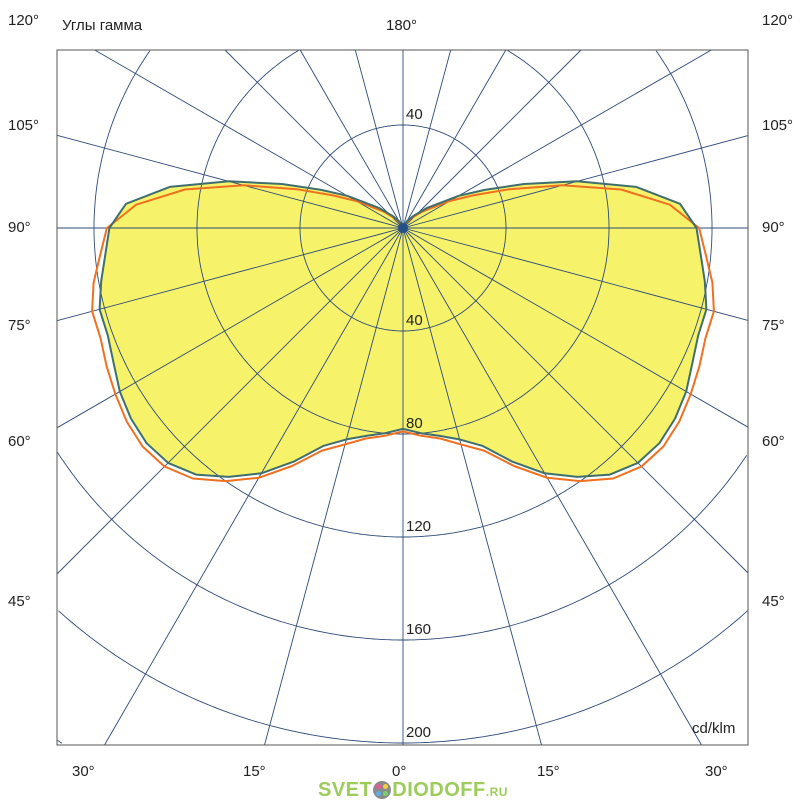 The image size is (800, 802). Describe the element at coordinates (773, 227) in the screenshot. I see `angle-label-right-2: 90°` at that location.